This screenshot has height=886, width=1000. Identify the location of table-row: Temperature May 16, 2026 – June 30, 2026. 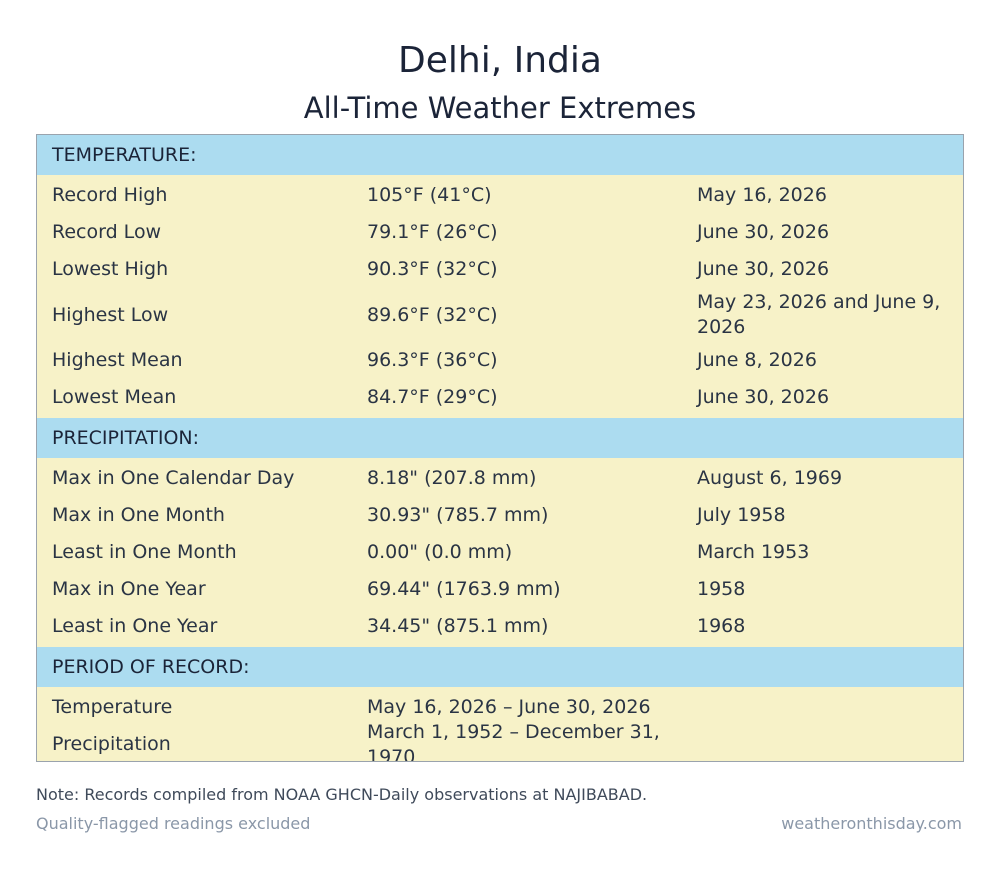
(500, 707).